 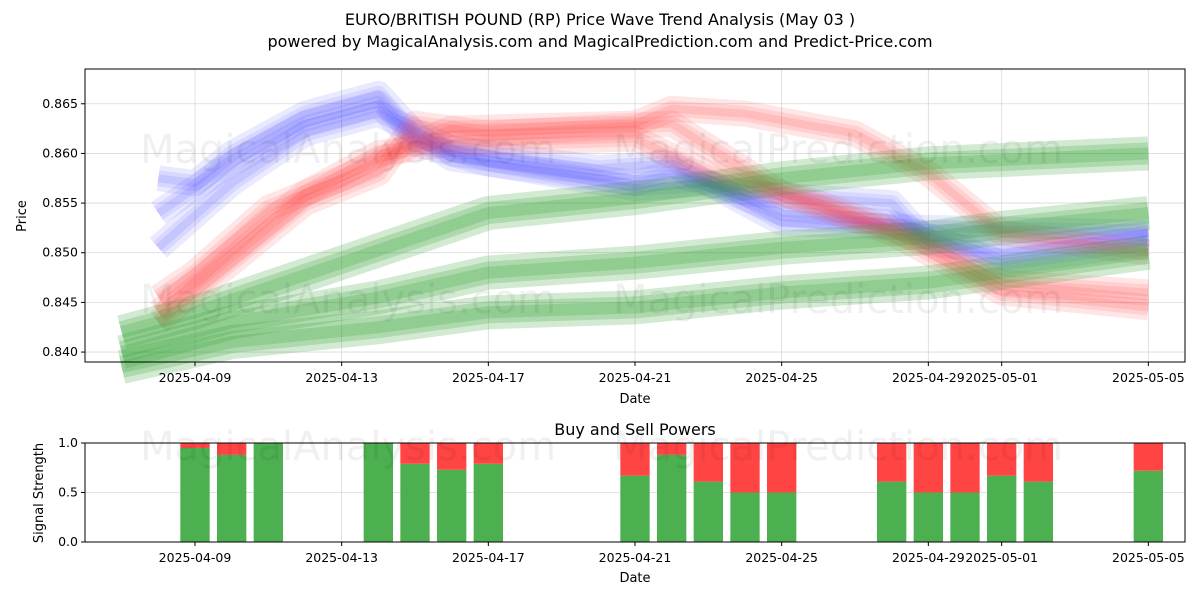 What do you see at coordinates (928, 557) in the screenshot?
I see `signal-x-tick-label: 2025-04-29` at bounding box center [928, 557].